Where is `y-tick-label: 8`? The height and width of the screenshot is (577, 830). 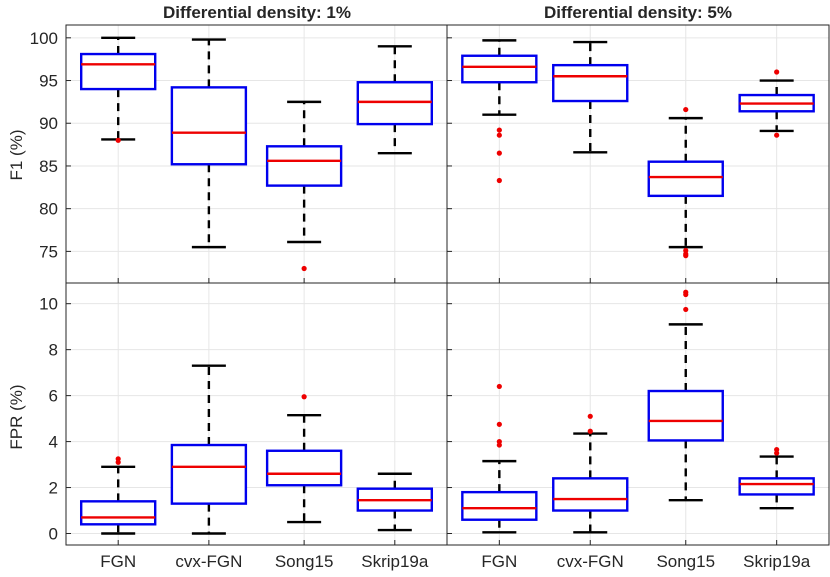 y-tick-label: 8 is located at coordinates (53, 350).